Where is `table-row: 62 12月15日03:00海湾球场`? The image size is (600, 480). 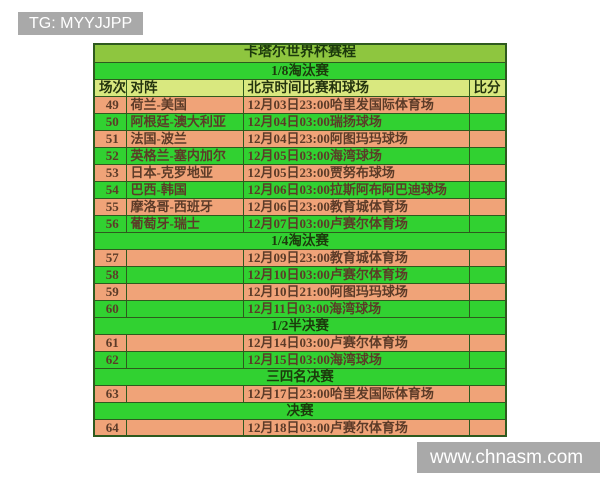 table-row: 62 12月15日03:00海湾球场 is located at coordinates (300, 359).